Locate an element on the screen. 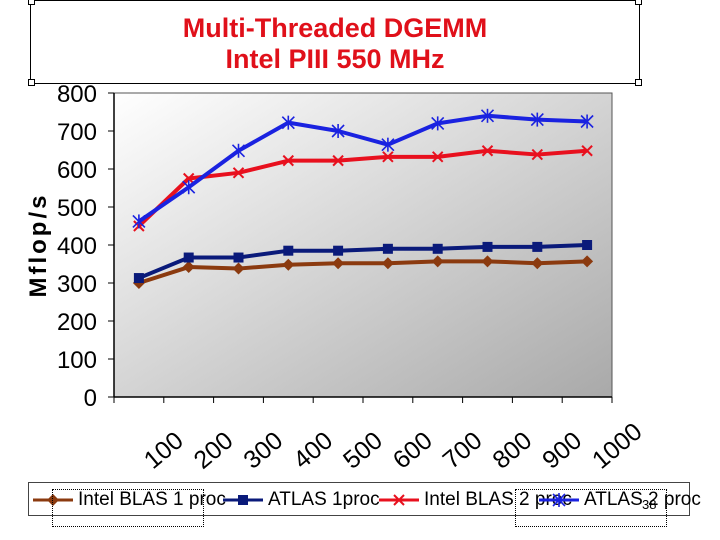 The width and height of the screenshot is (720, 540). y-tick-label: 200 is located at coordinates (77, 322).